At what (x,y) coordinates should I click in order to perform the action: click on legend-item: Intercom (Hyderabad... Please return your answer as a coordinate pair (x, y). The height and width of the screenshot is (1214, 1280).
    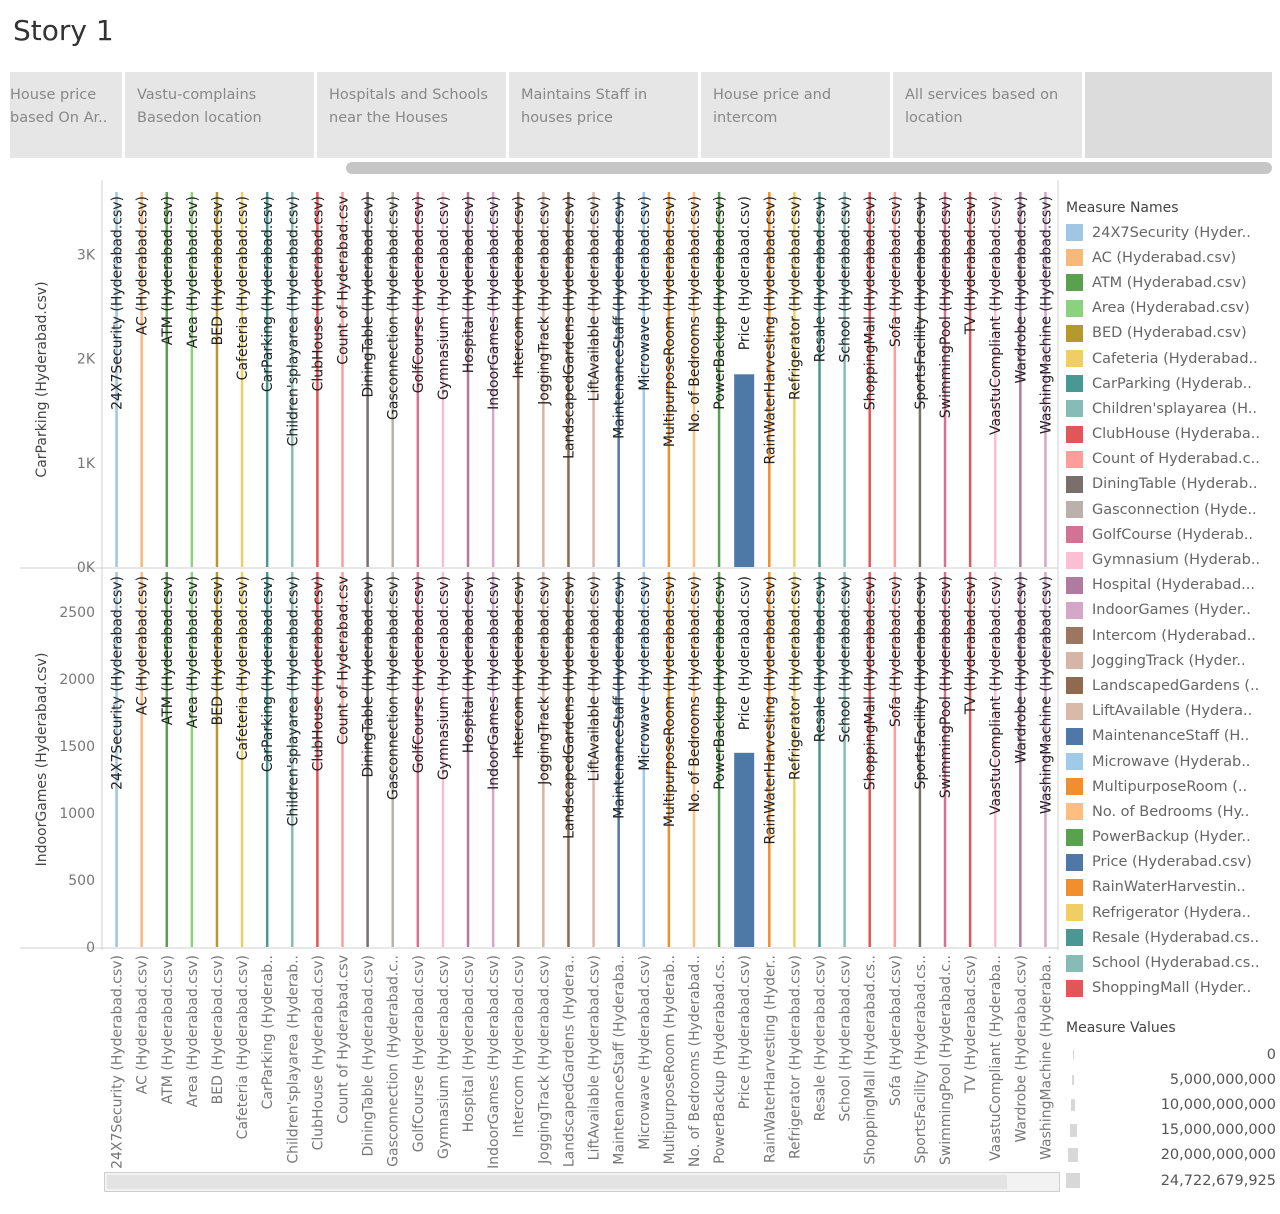
    Looking at the image, I should click on (1171, 635).